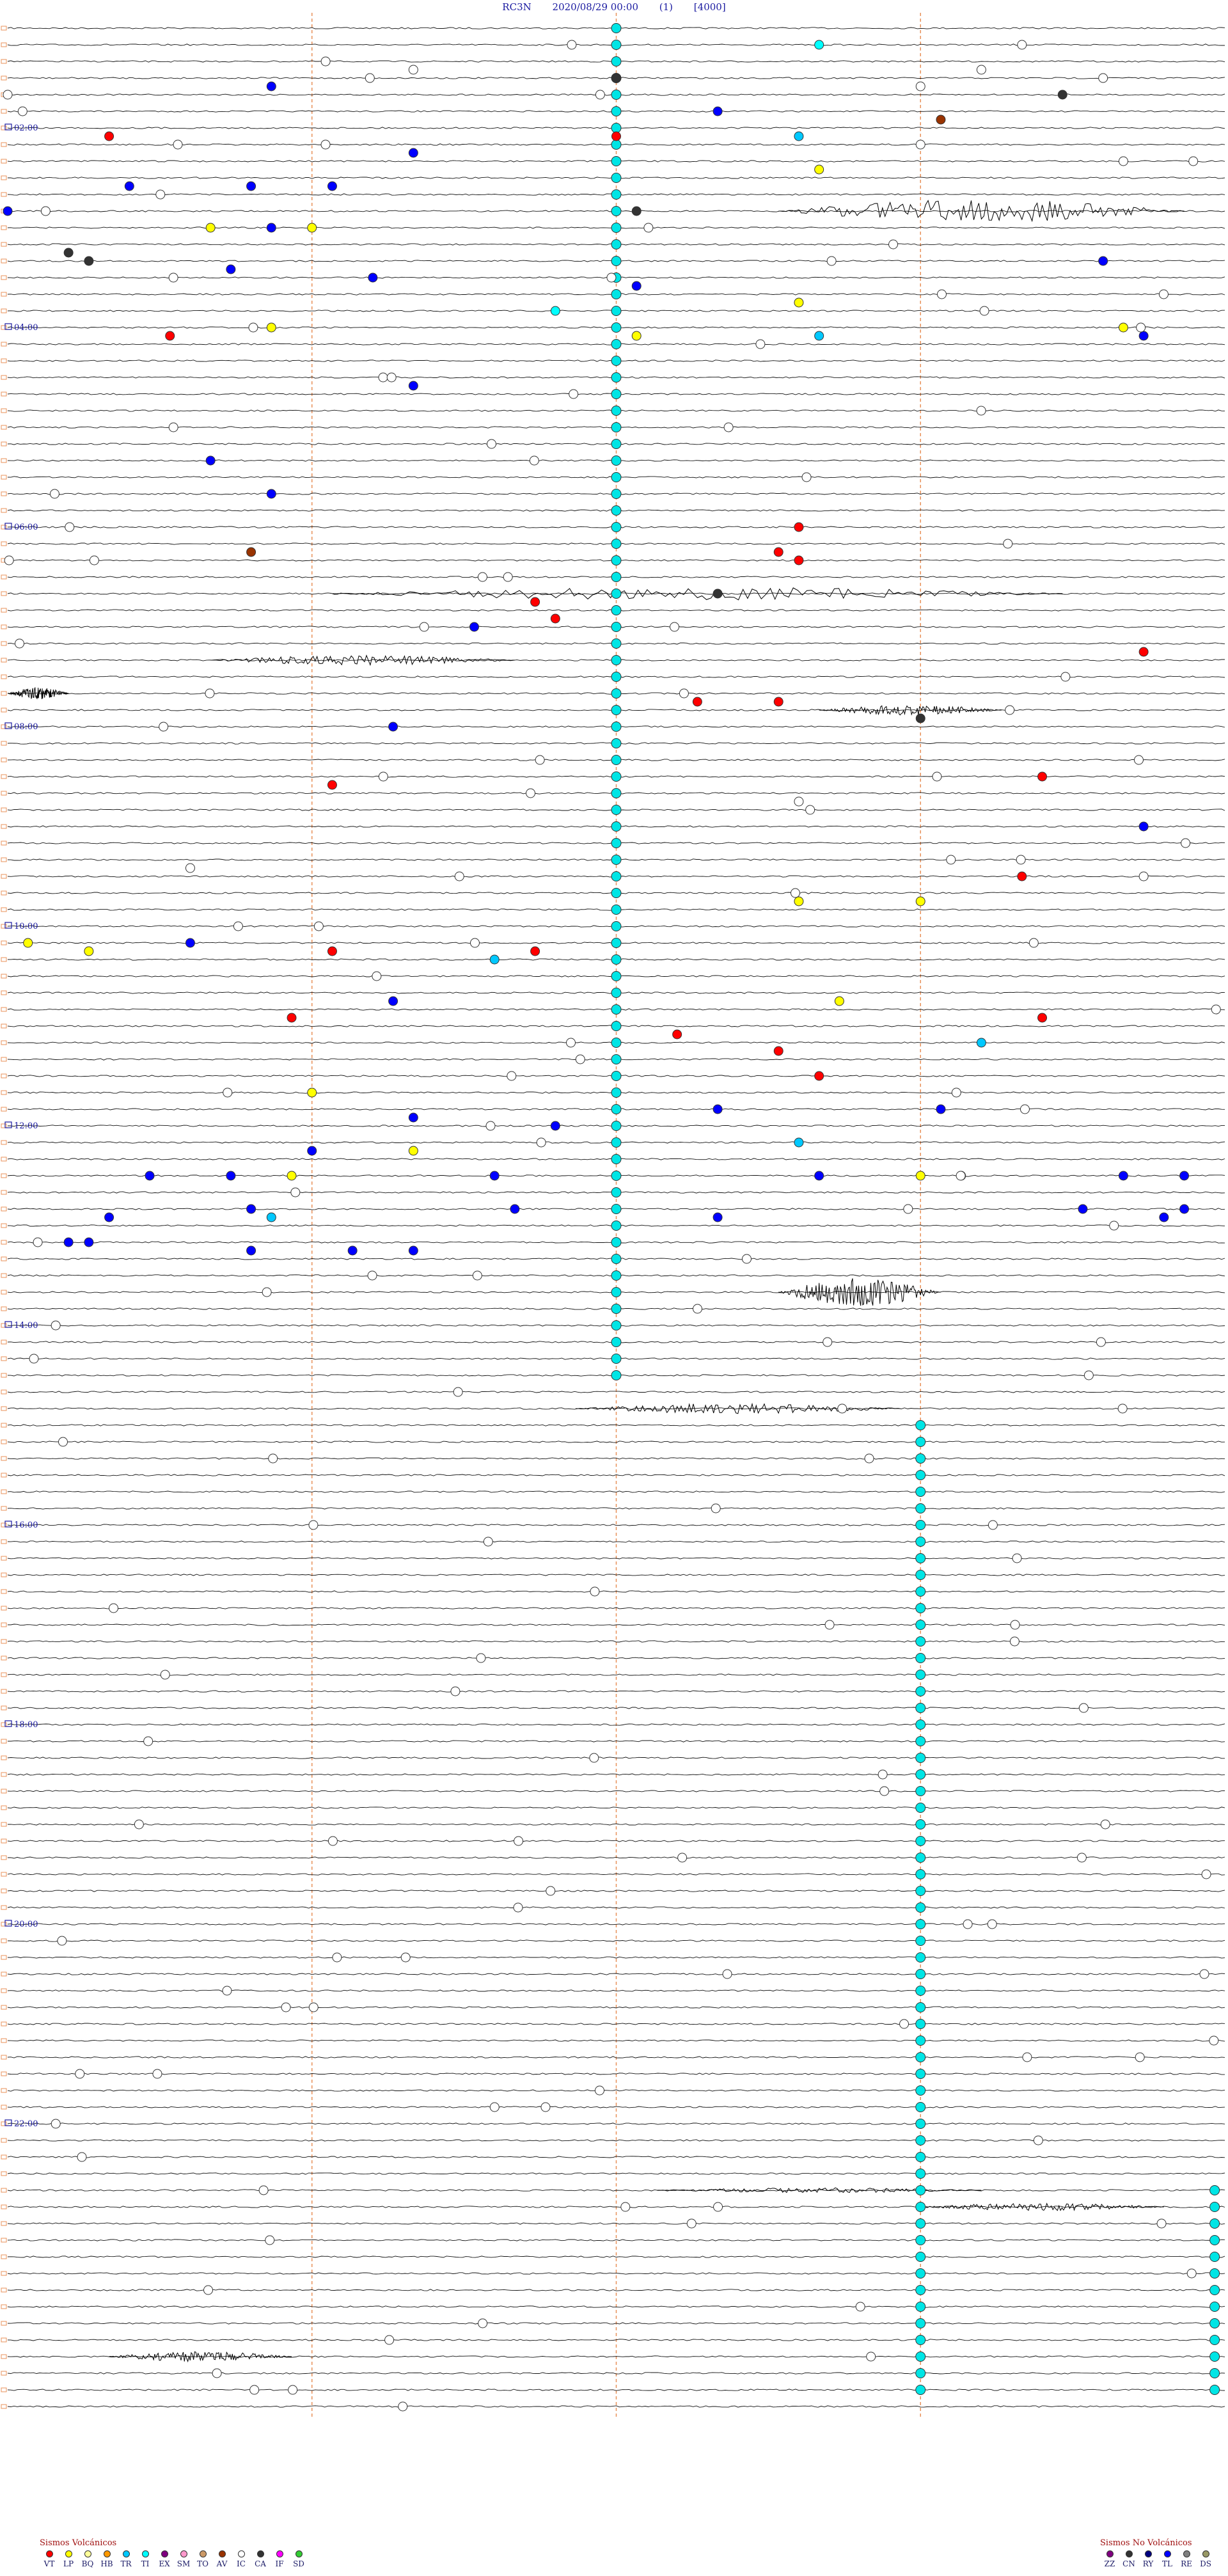 Image resolution: width=1228 pixels, height=2576 pixels. I want to click on legend-code-if: IF, so click(279, 2563).